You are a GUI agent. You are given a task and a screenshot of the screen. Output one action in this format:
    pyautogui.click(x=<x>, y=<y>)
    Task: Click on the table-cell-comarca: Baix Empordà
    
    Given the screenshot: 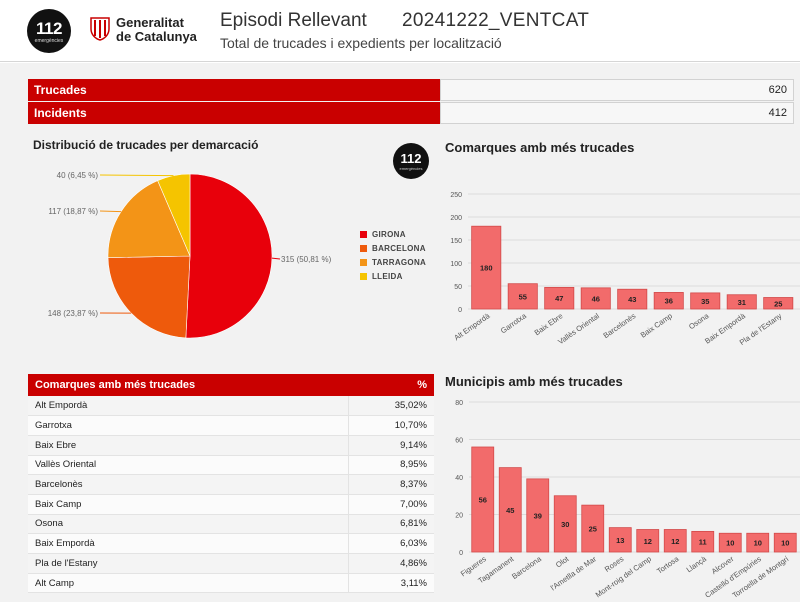 What is the action you would take?
    pyautogui.click(x=188, y=543)
    